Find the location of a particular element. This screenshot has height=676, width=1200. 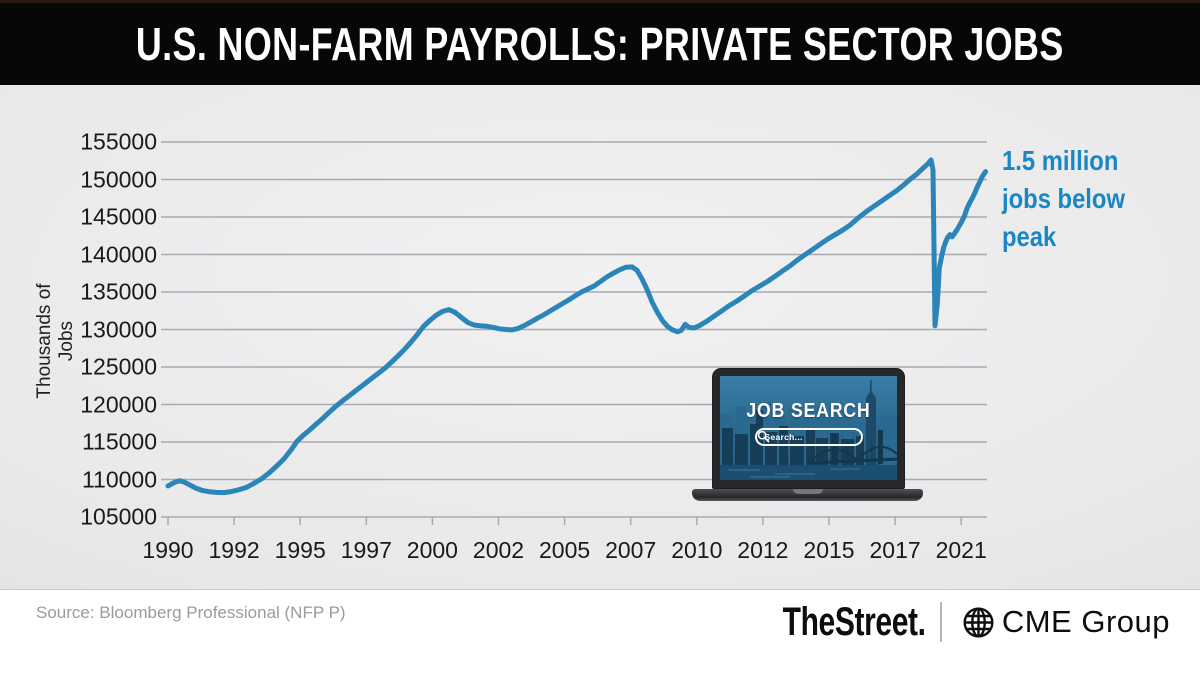

source-citation: Source: Bloomberg Professional (NFP P) is located at coordinates (191, 612).